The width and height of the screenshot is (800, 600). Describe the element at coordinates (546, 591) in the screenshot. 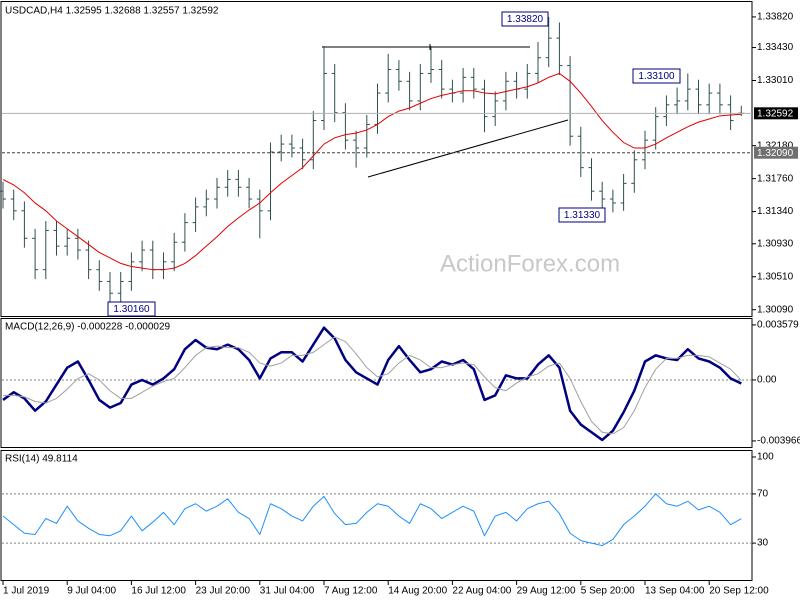

I see `x-tick-label: 29 Aug 12:00` at that location.